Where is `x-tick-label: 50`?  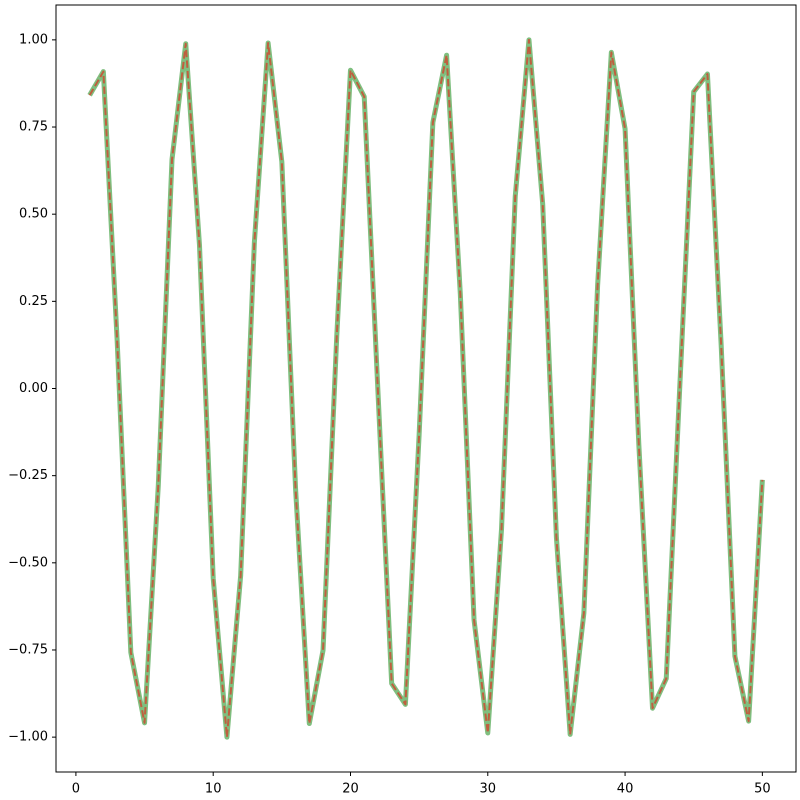 x-tick-label: 50 is located at coordinates (762, 789).